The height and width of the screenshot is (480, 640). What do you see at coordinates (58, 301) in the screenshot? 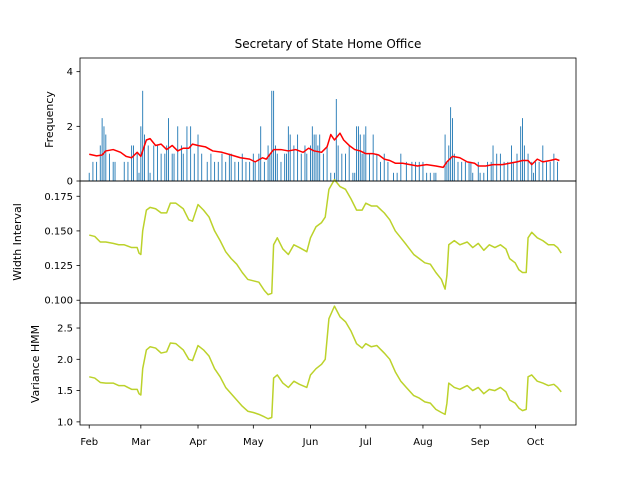
I see `width-interval-y-tick-label: 0.100` at bounding box center [58, 301].